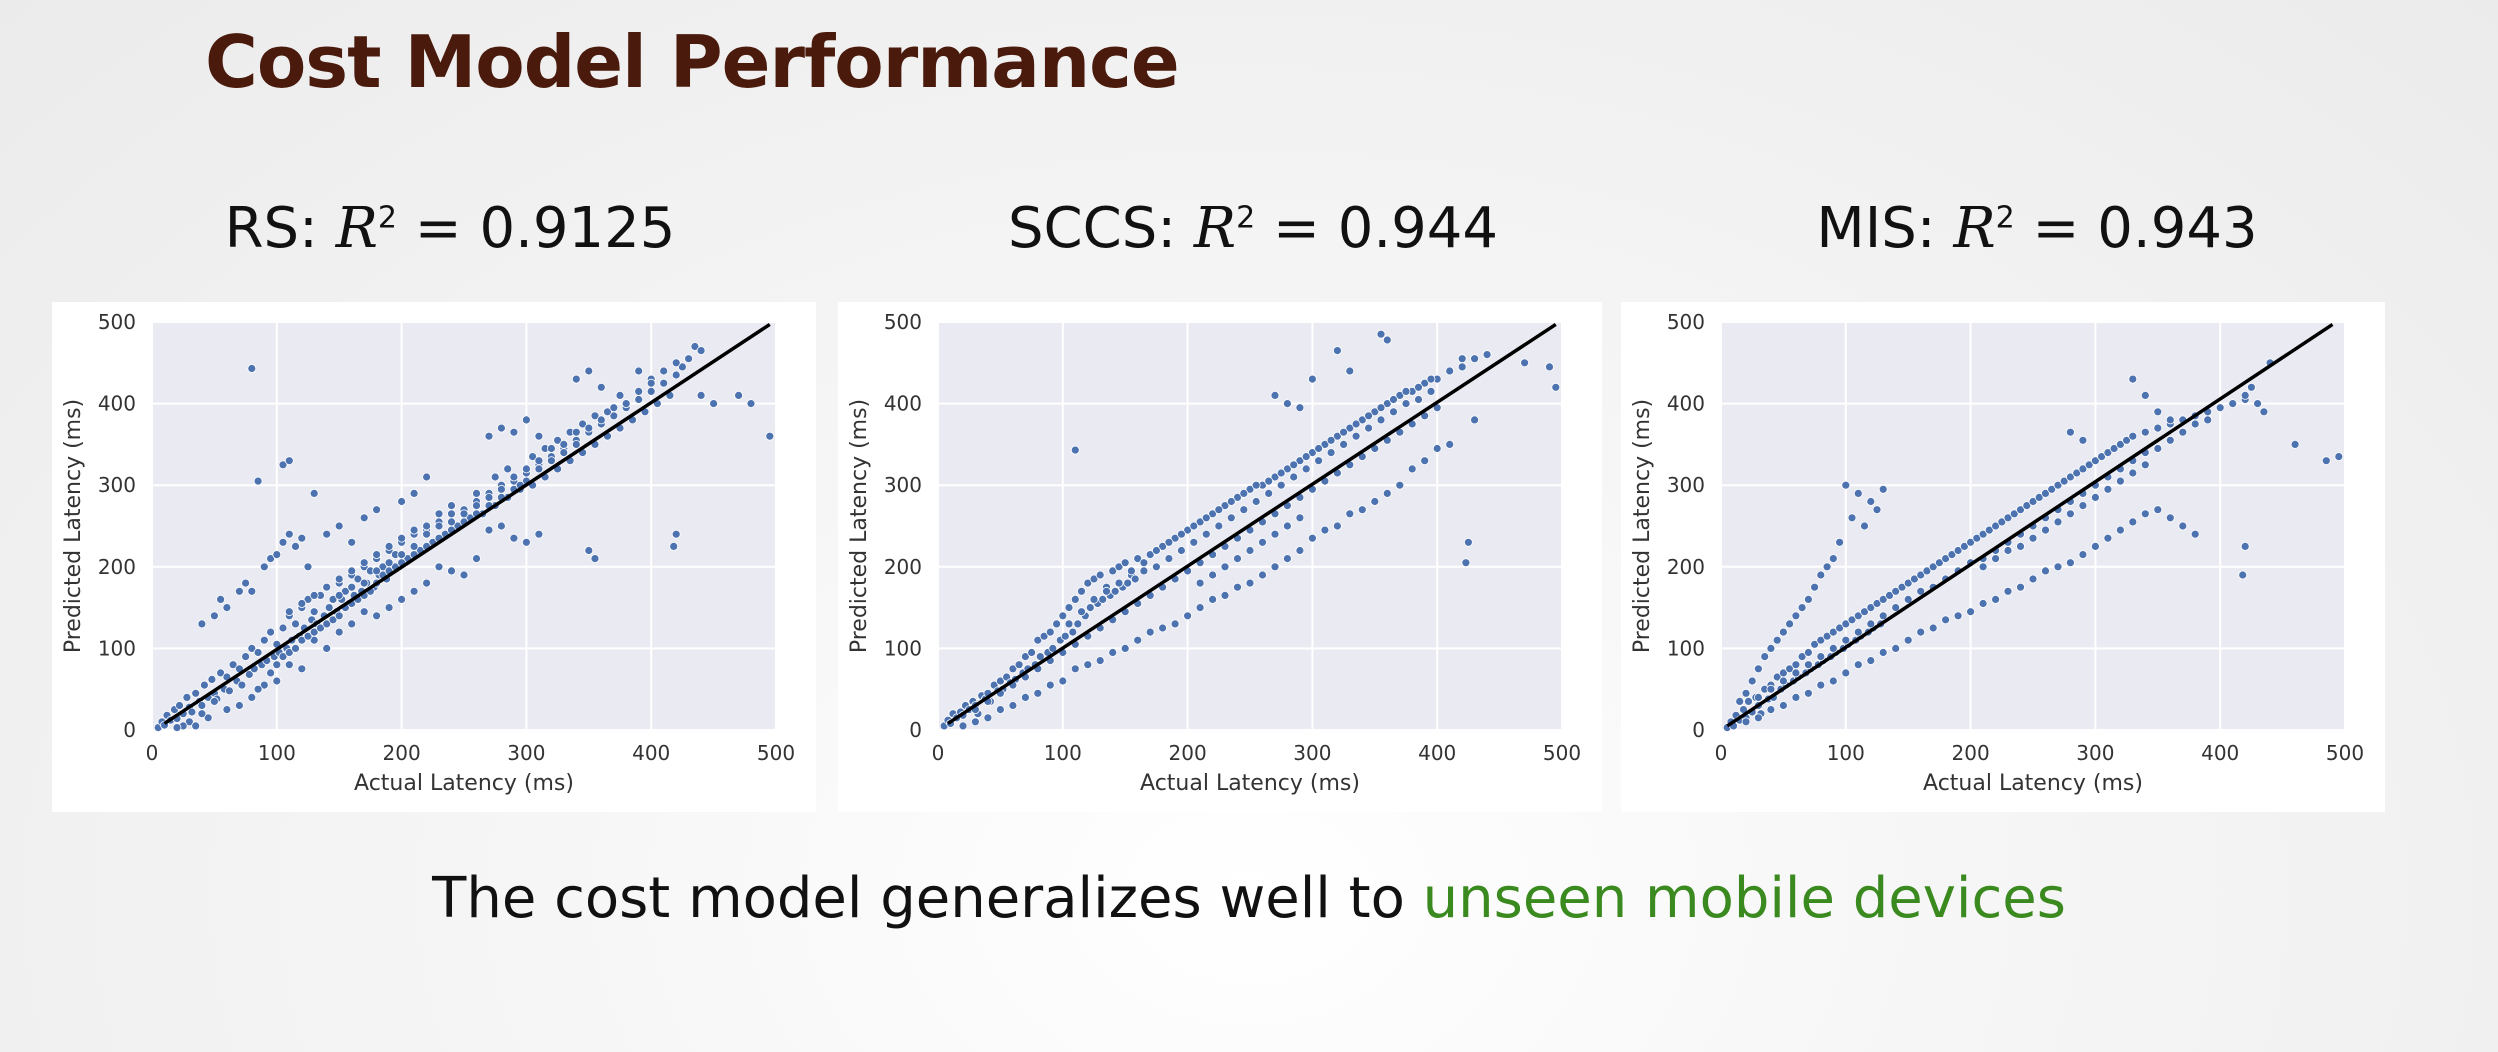 Image resolution: width=2498 pixels, height=1052 pixels. Describe the element at coordinates (1974, 228) in the screenshot. I see `r-squared-symbol: R` at that location.